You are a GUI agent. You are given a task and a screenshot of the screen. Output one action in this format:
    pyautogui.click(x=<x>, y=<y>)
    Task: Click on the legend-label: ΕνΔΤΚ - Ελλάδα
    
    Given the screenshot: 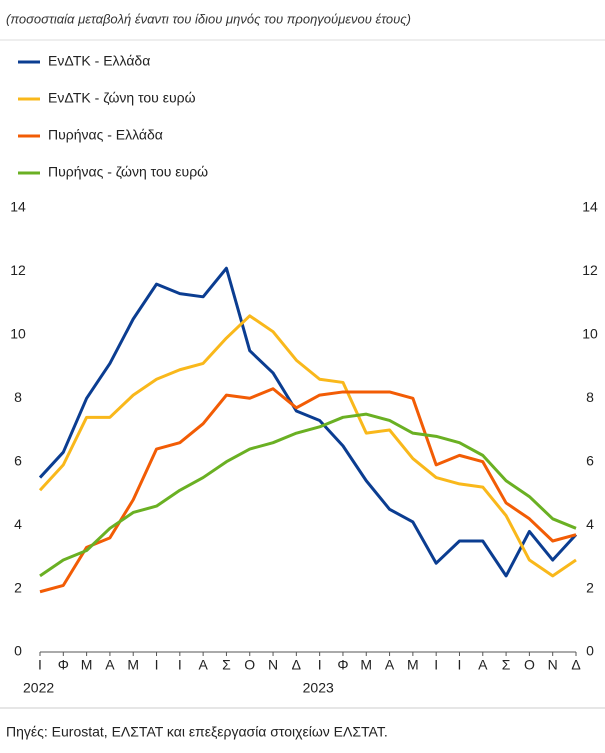 What is the action you would take?
    pyautogui.click(x=99, y=61)
    